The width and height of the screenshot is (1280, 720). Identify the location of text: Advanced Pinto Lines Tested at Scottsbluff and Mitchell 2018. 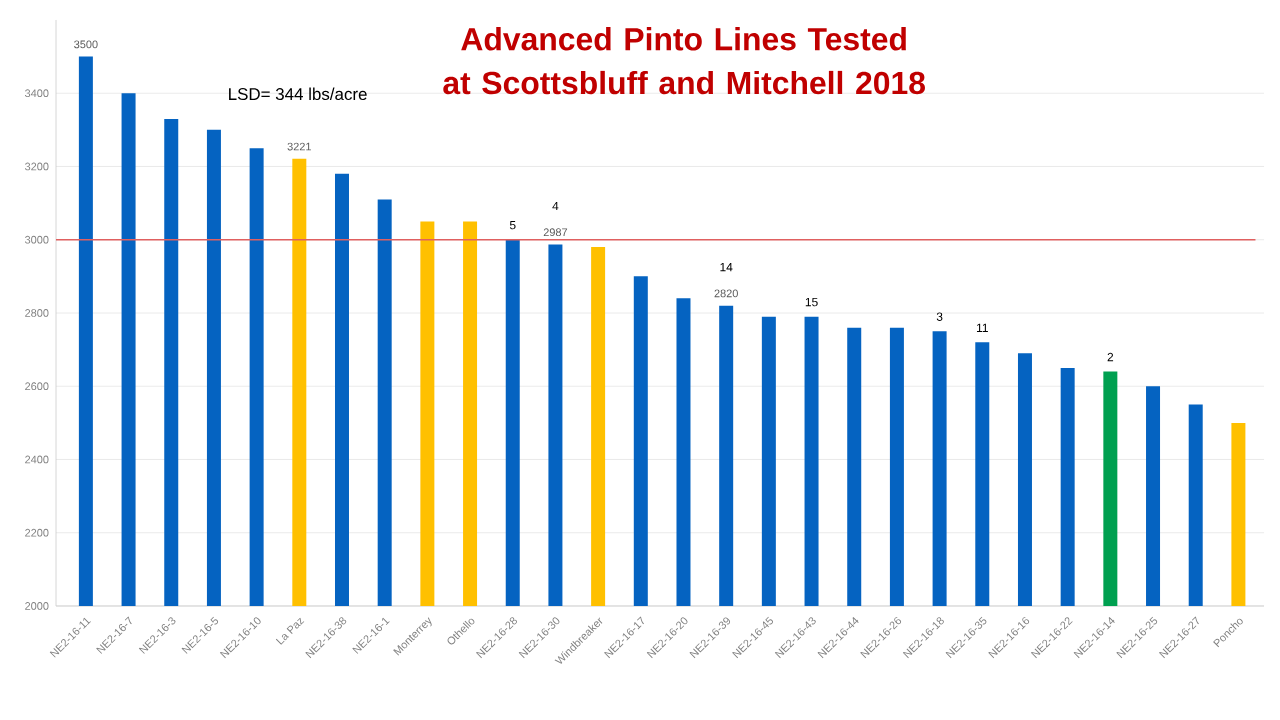
(684, 61).